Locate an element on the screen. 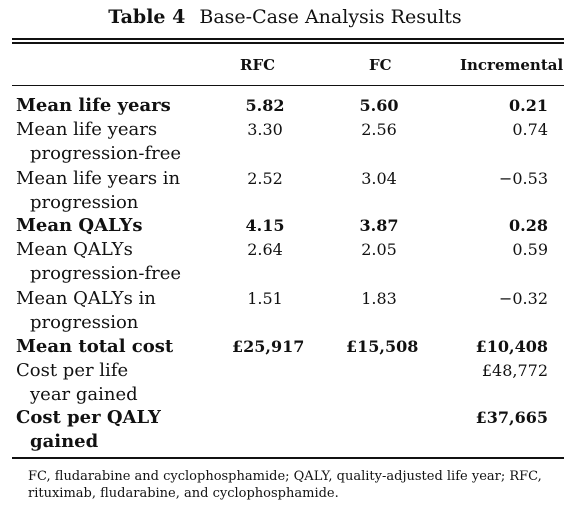  cell-fc: 1.83 is located at coordinates (379, 298).